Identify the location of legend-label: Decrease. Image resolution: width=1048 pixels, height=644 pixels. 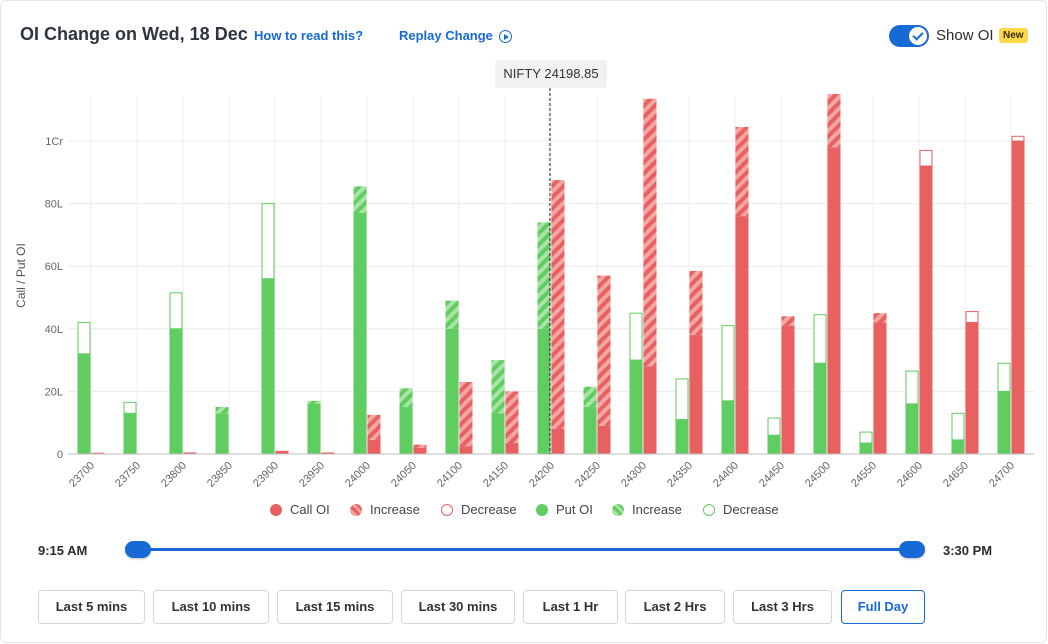
(751, 509).